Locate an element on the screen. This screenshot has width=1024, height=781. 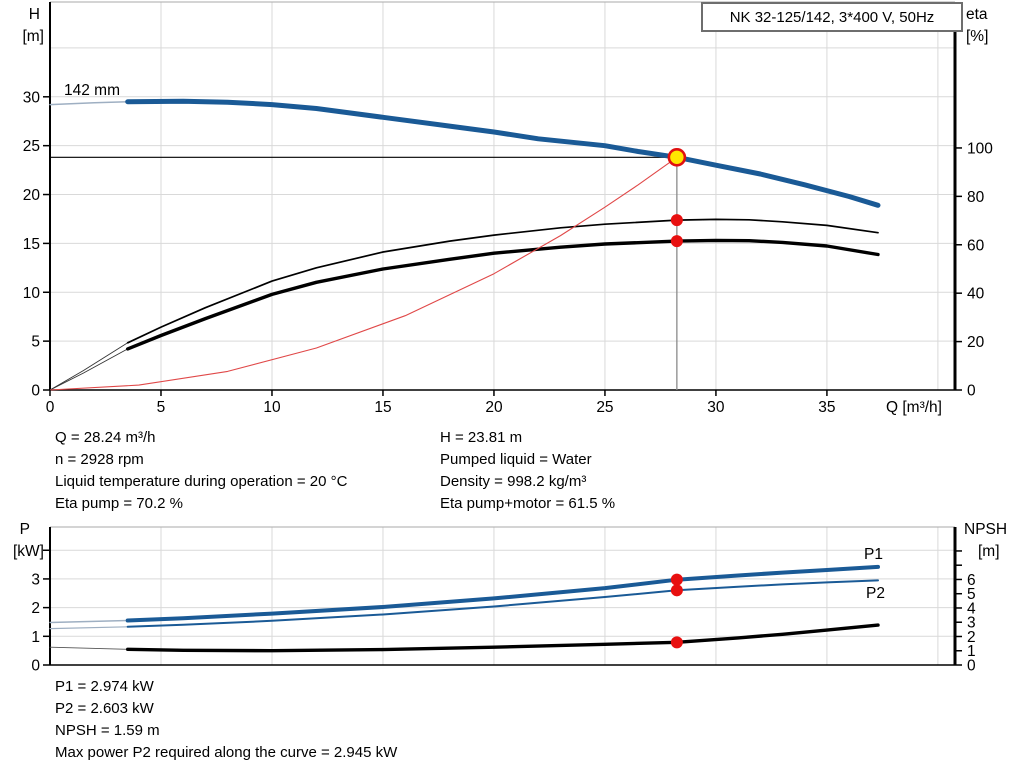
left-tick-label: 2 is located at coordinates (35, 608).